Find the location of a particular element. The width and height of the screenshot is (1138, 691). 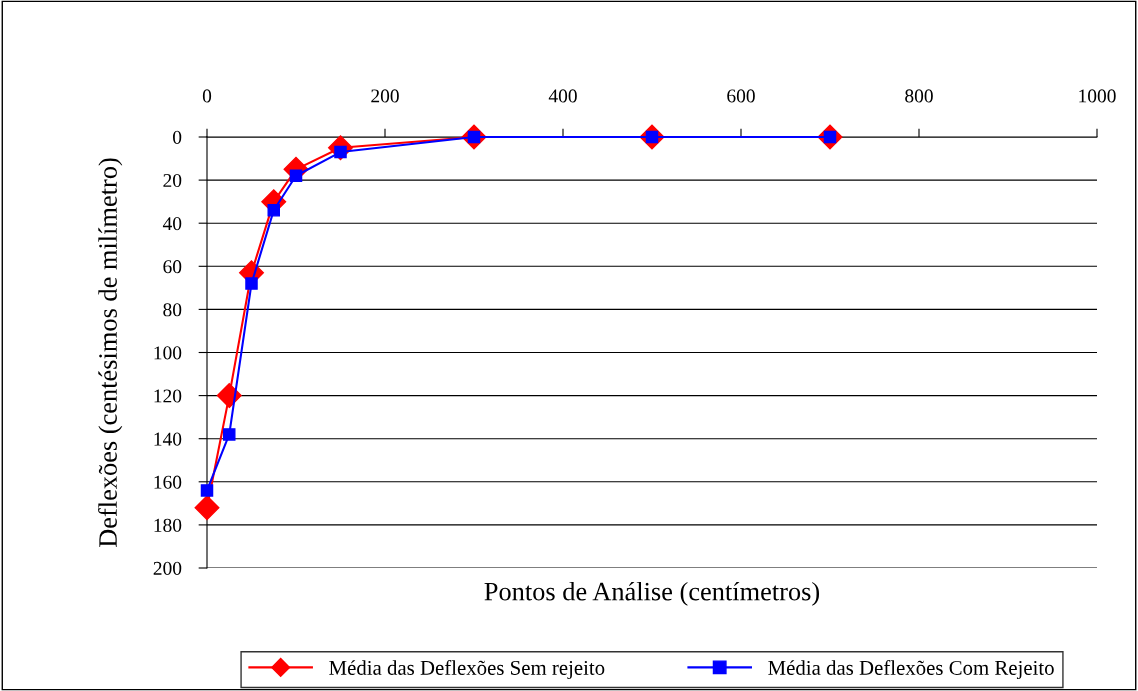

x-tick-label: 0 is located at coordinates (207, 96).